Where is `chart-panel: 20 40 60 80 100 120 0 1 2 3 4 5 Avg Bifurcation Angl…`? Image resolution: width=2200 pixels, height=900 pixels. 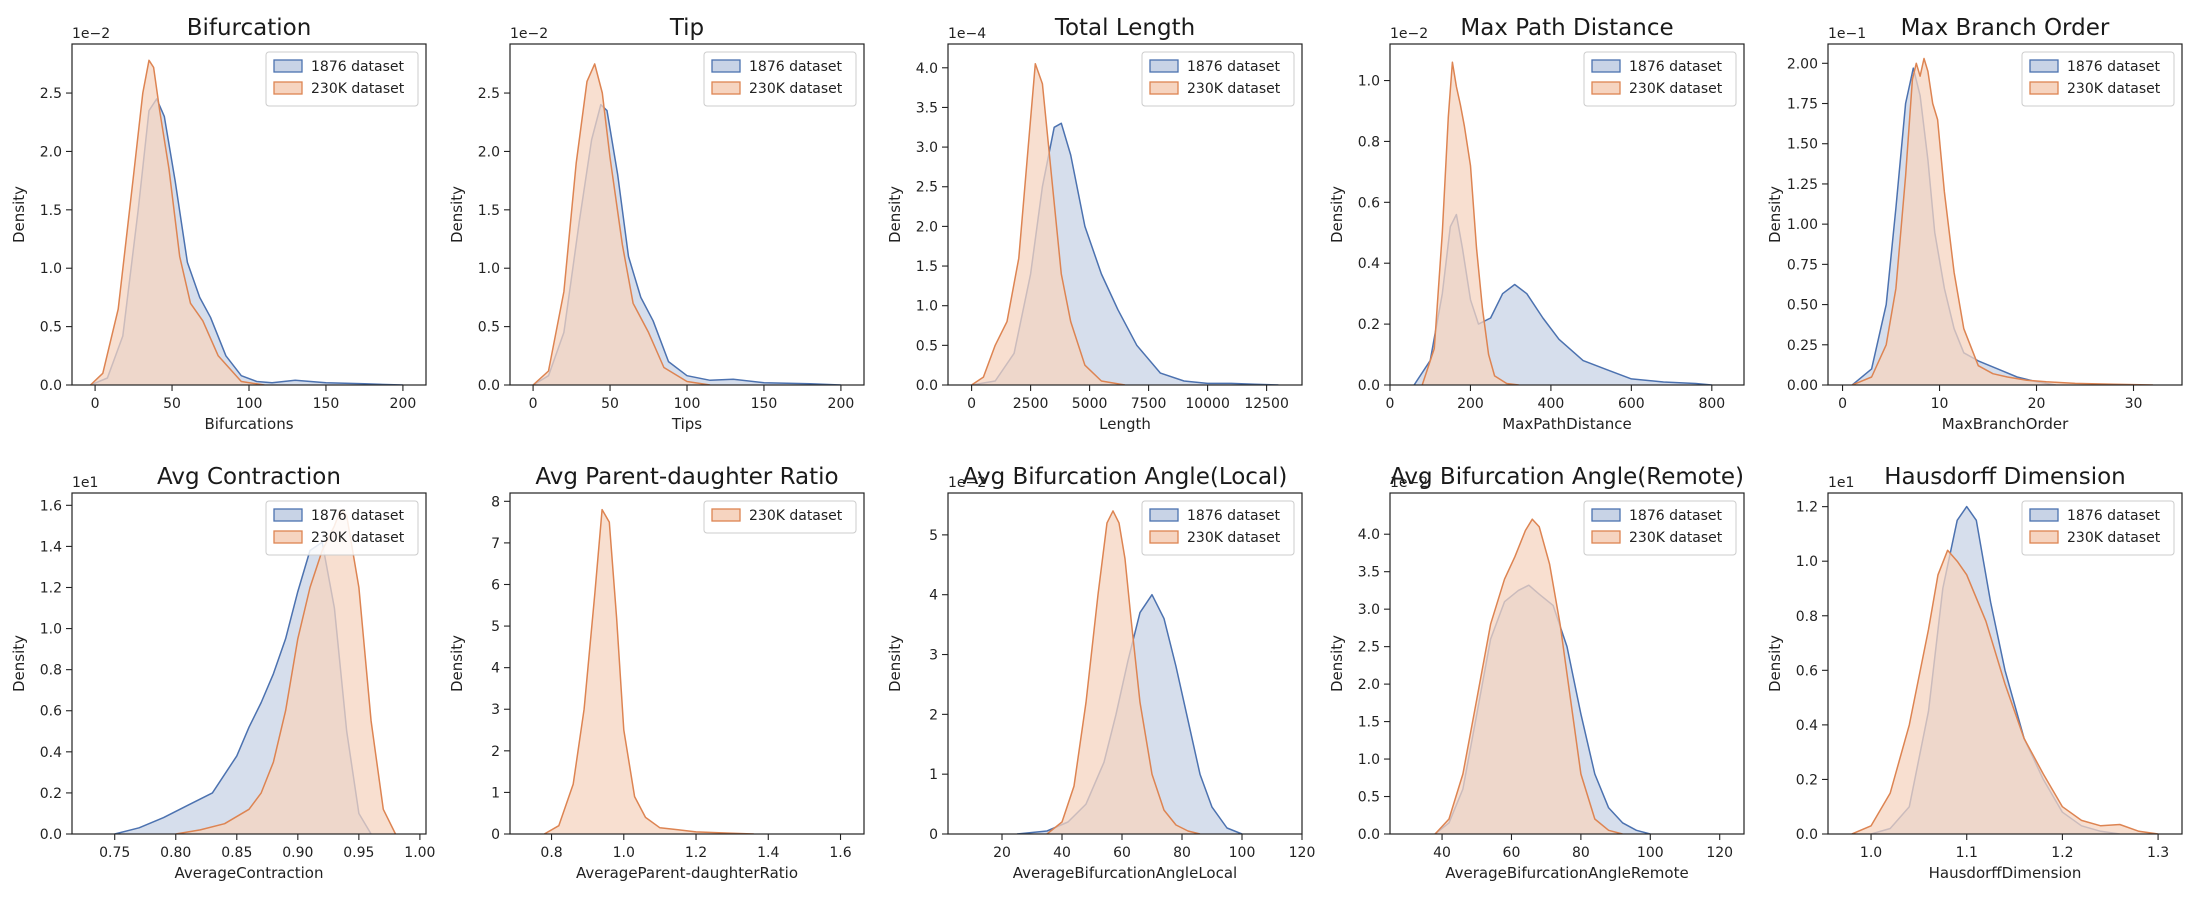 chart-panel: 20 40 60 80 100 120 0 1 2 3 4 5 Avg Bifurcation Angl… is located at coordinates (1100, 673).